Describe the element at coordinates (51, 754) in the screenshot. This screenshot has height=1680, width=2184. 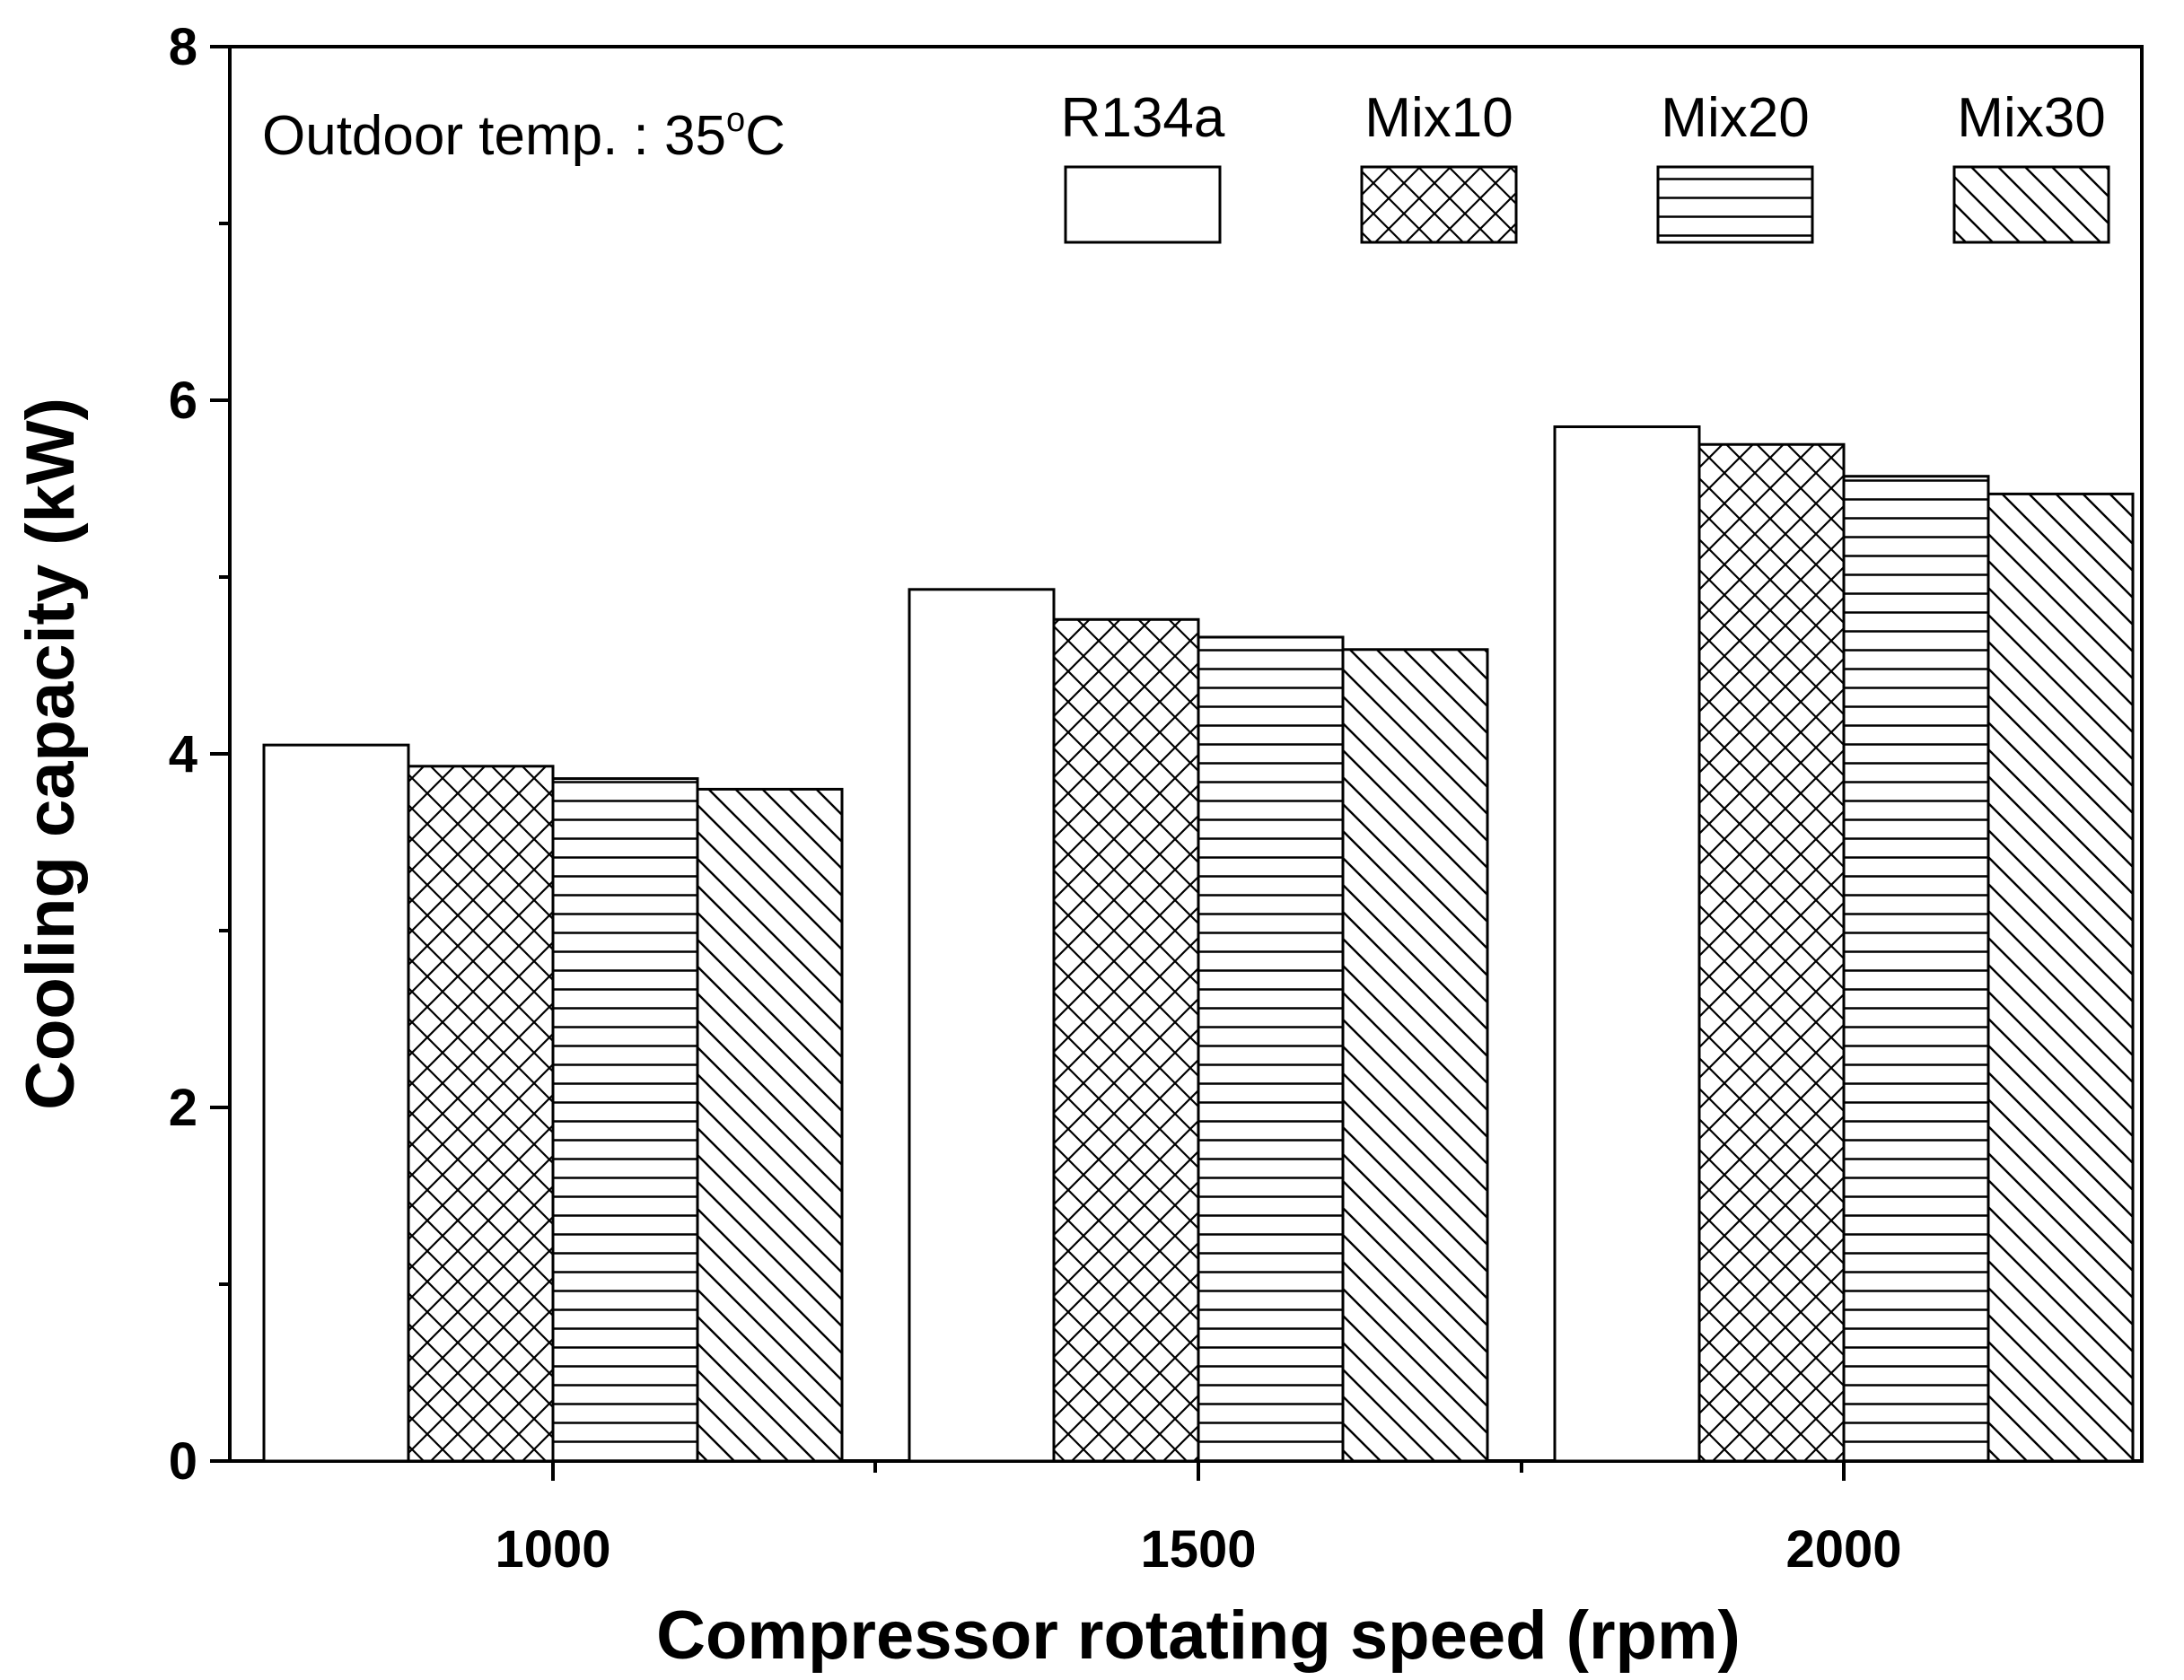
I see `y-axis-title: Cooling capacity (kW)` at that location.